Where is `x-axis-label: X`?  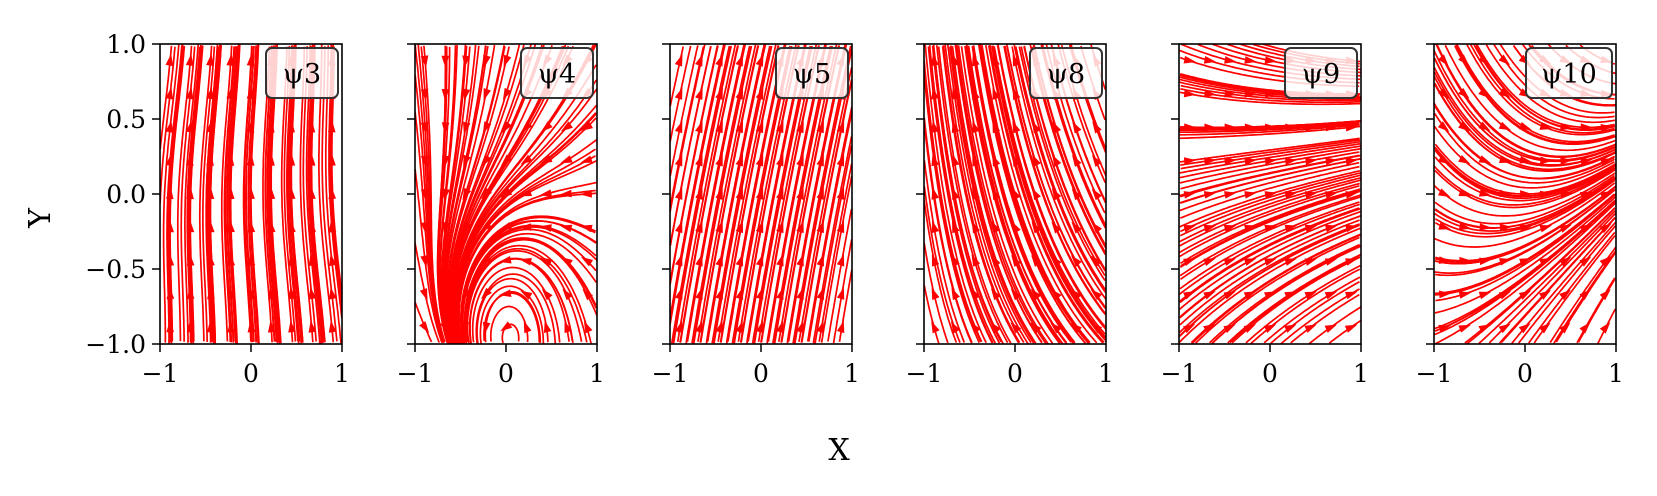 x-axis-label: X is located at coordinates (839, 450).